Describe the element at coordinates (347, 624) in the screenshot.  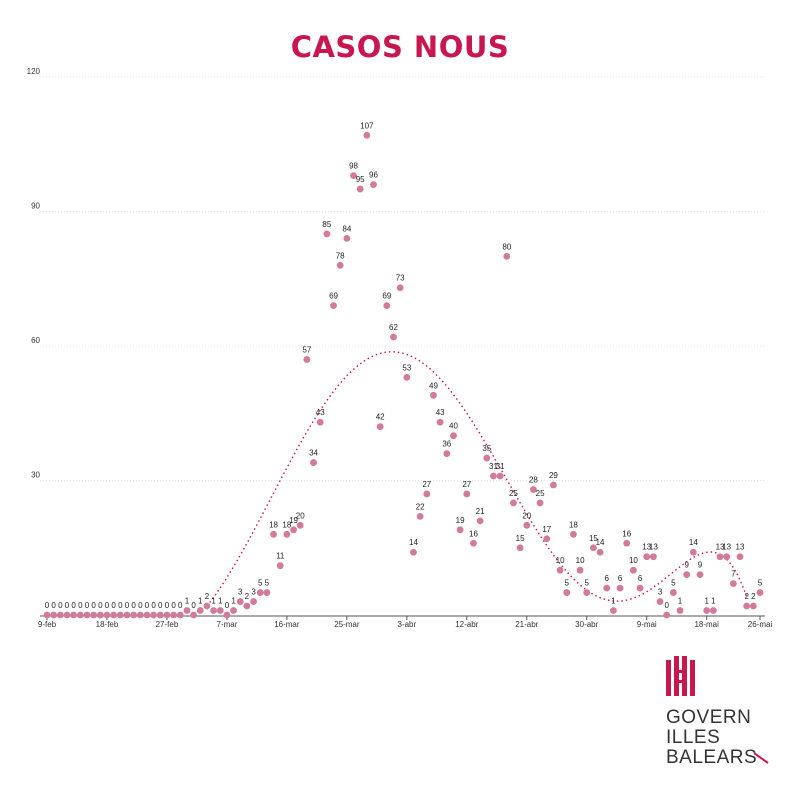
I see `x-tick-label: 25-mar` at that location.